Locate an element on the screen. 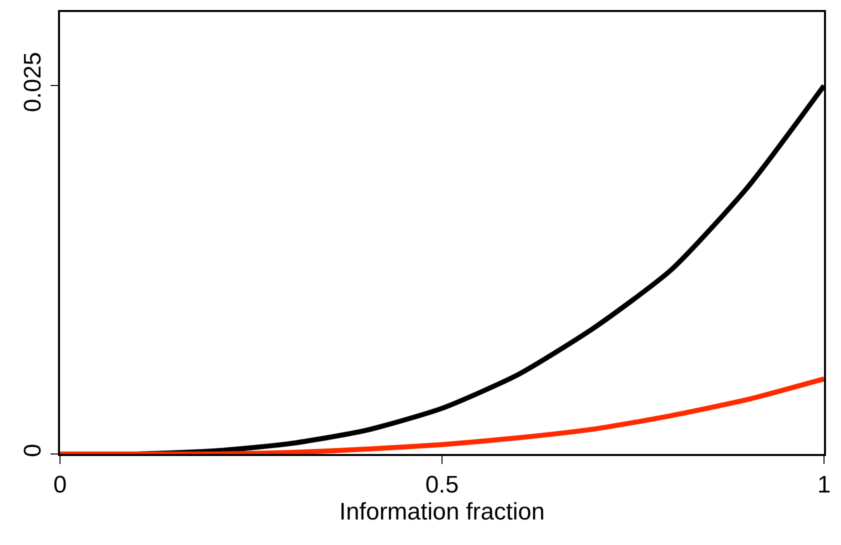 The width and height of the screenshot is (841, 545). x-tick-label: 1 is located at coordinates (824, 485).